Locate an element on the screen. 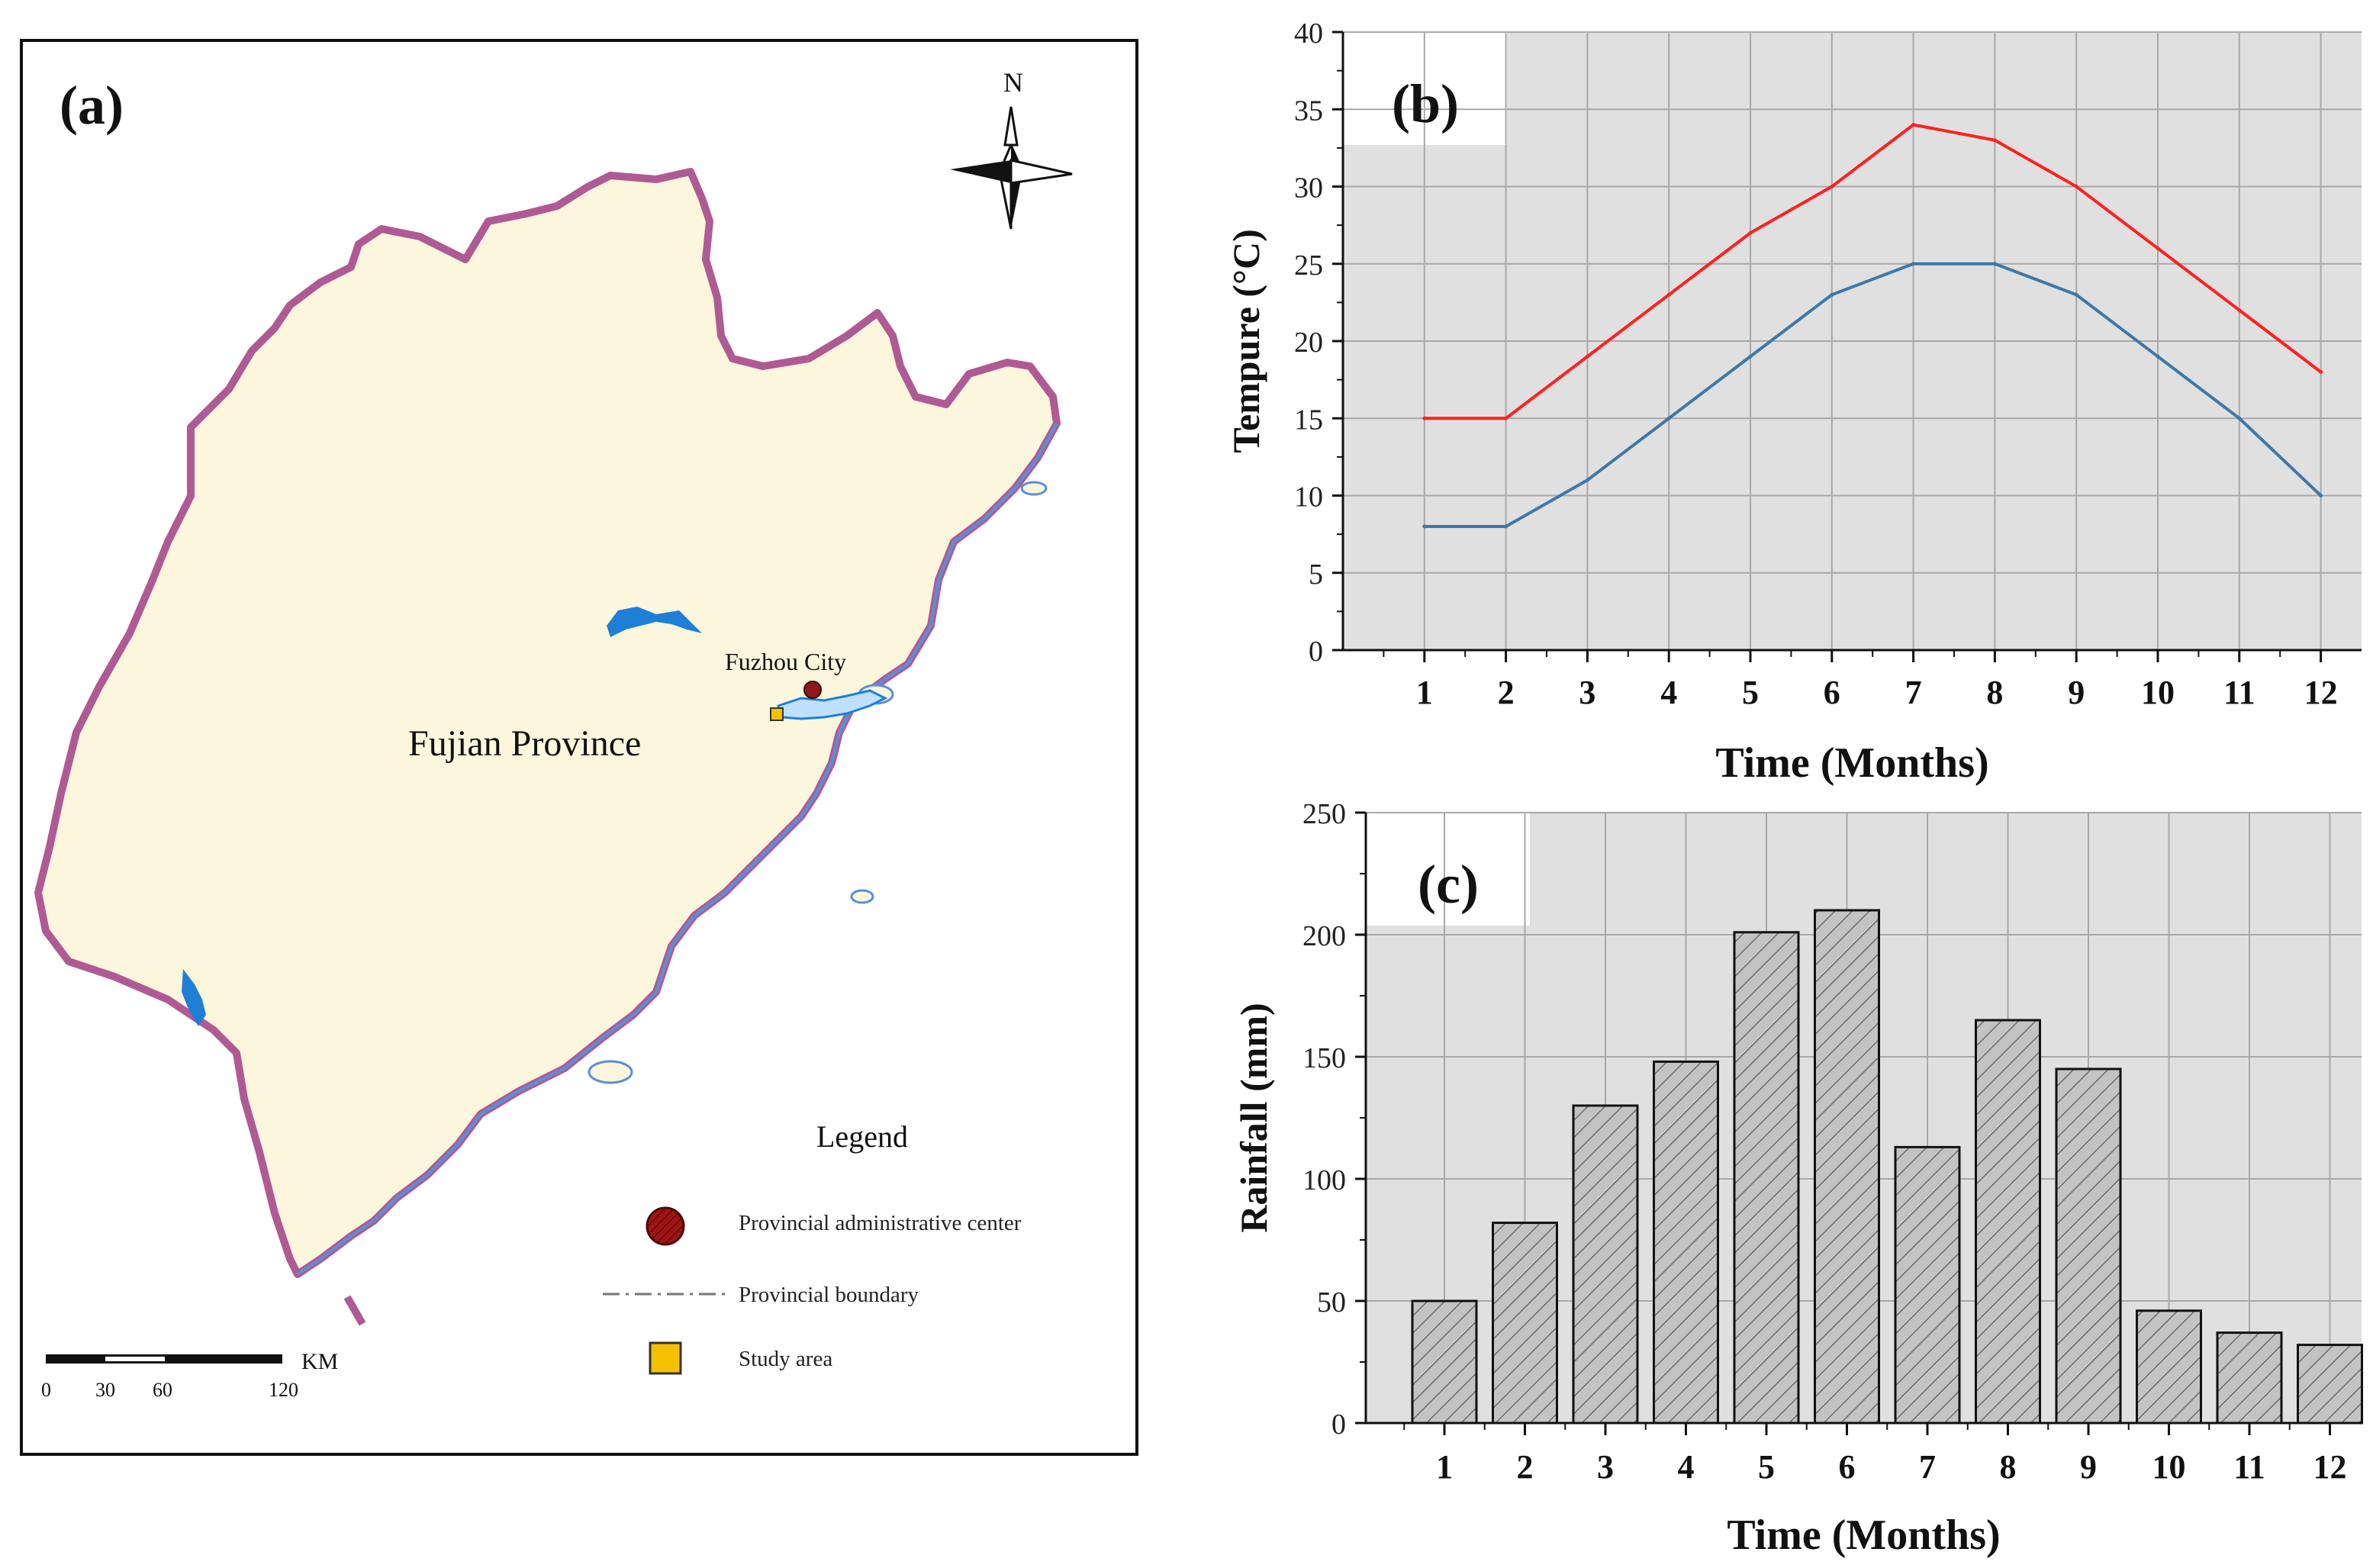  y-tick-label: 30 is located at coordinates (1308, 188).